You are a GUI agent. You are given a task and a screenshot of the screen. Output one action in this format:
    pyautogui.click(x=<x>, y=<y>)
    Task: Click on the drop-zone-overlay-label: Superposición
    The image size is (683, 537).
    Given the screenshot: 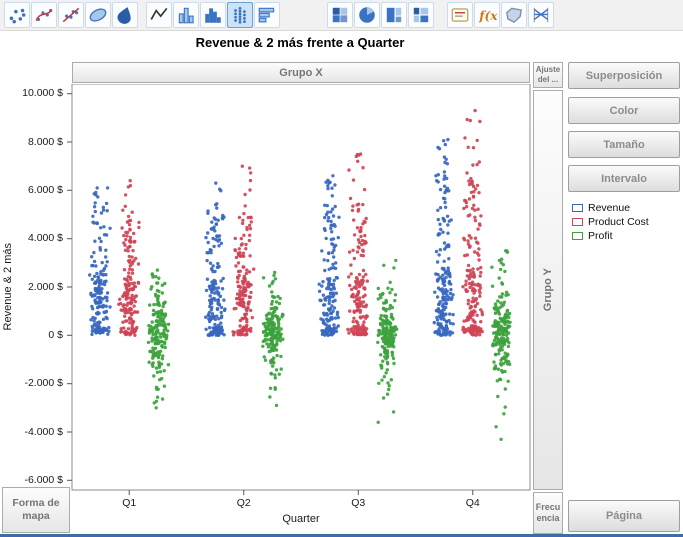 What is the action you would take?
    pyautogui.click(x=624, y=75)
    